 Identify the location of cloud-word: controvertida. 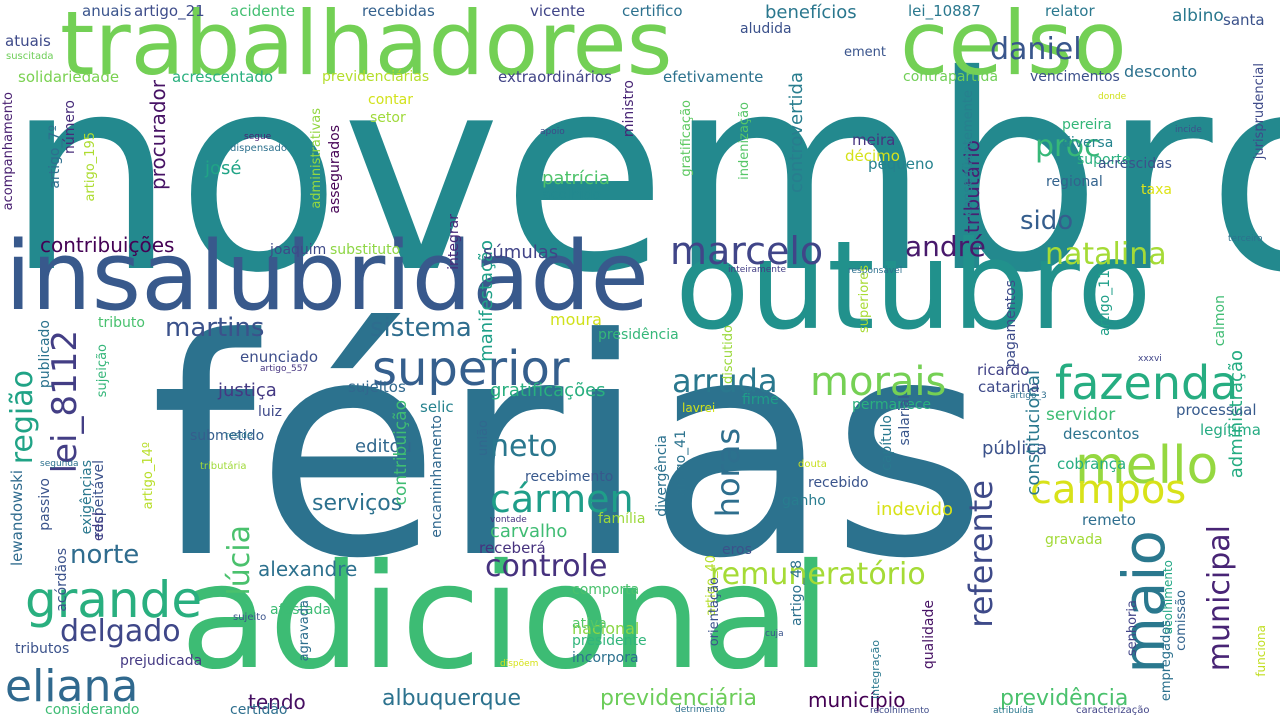
(796, 133).